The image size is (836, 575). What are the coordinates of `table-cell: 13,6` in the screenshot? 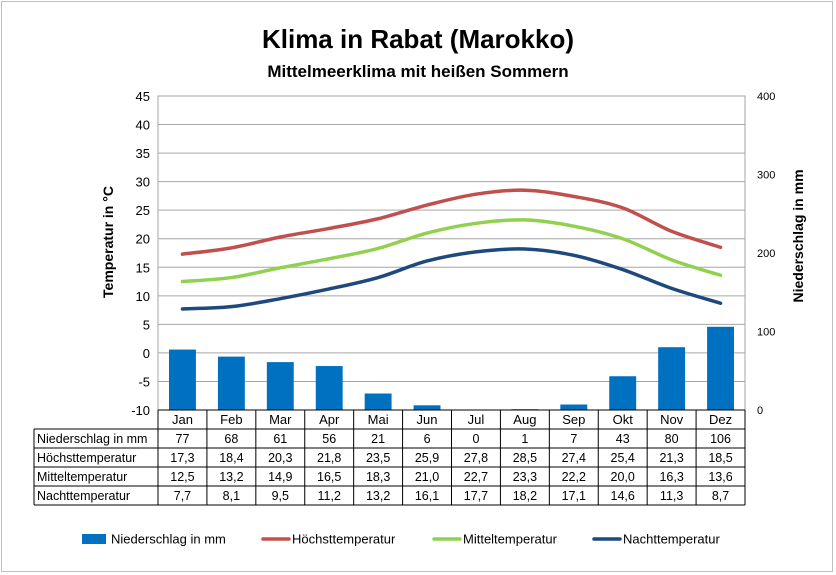 It's located at (720, 477).